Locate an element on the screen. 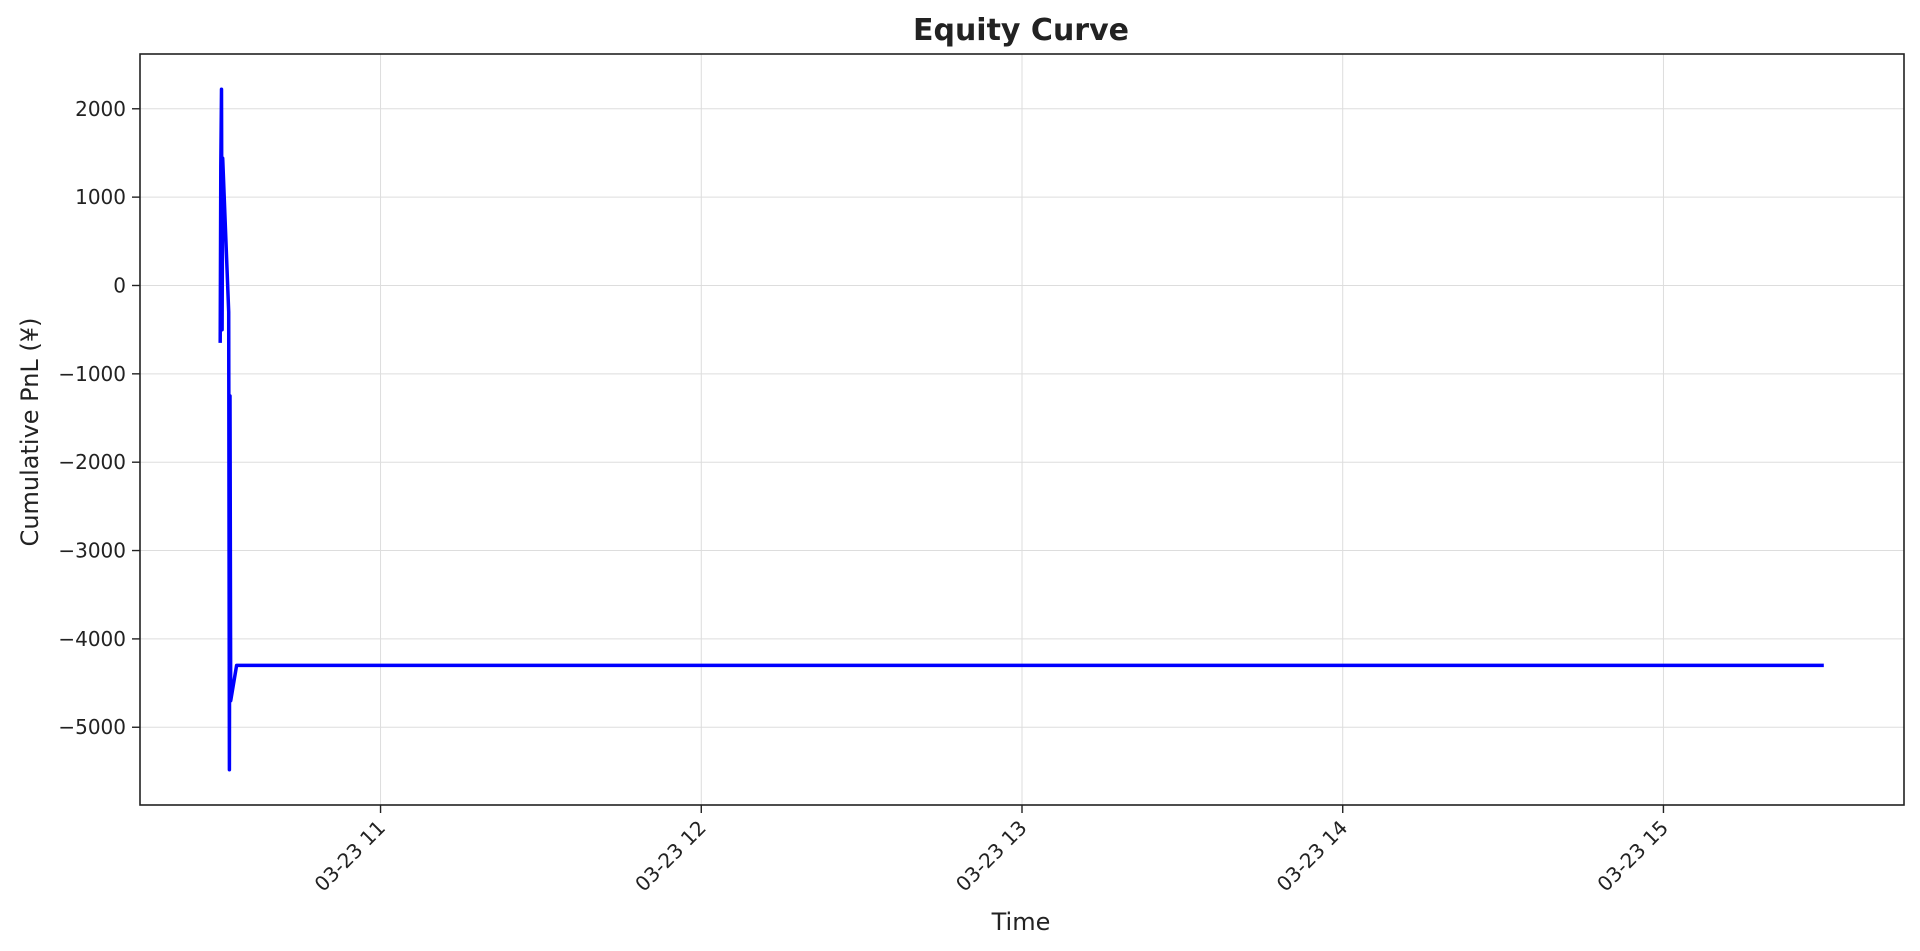 The image size is (1920, 951). y-tick-label: 0 is located at coordinates (119, 285).